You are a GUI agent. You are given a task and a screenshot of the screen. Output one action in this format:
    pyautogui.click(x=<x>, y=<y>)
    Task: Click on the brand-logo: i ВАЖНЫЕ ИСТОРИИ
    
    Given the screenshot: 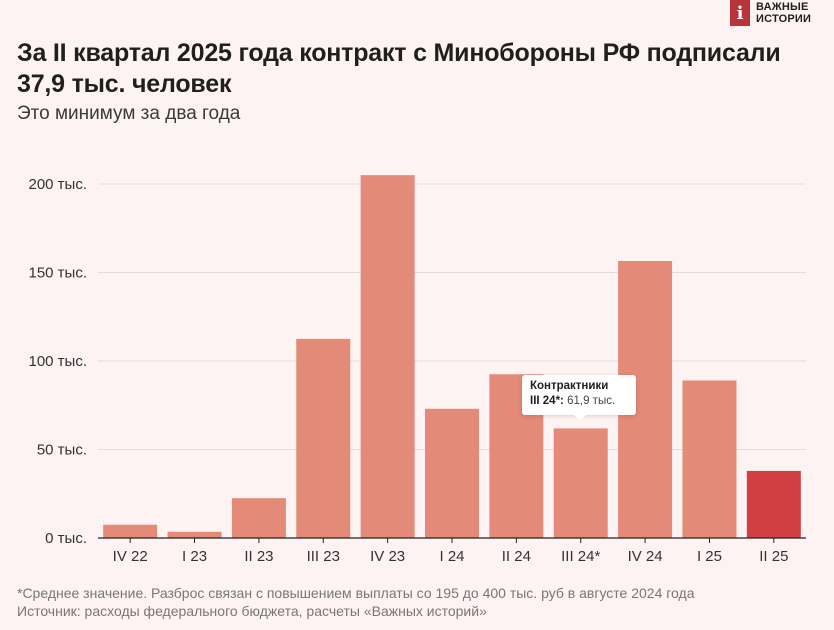 What is the action you would take?
    pyautogui.click(x=770, y=13)
    